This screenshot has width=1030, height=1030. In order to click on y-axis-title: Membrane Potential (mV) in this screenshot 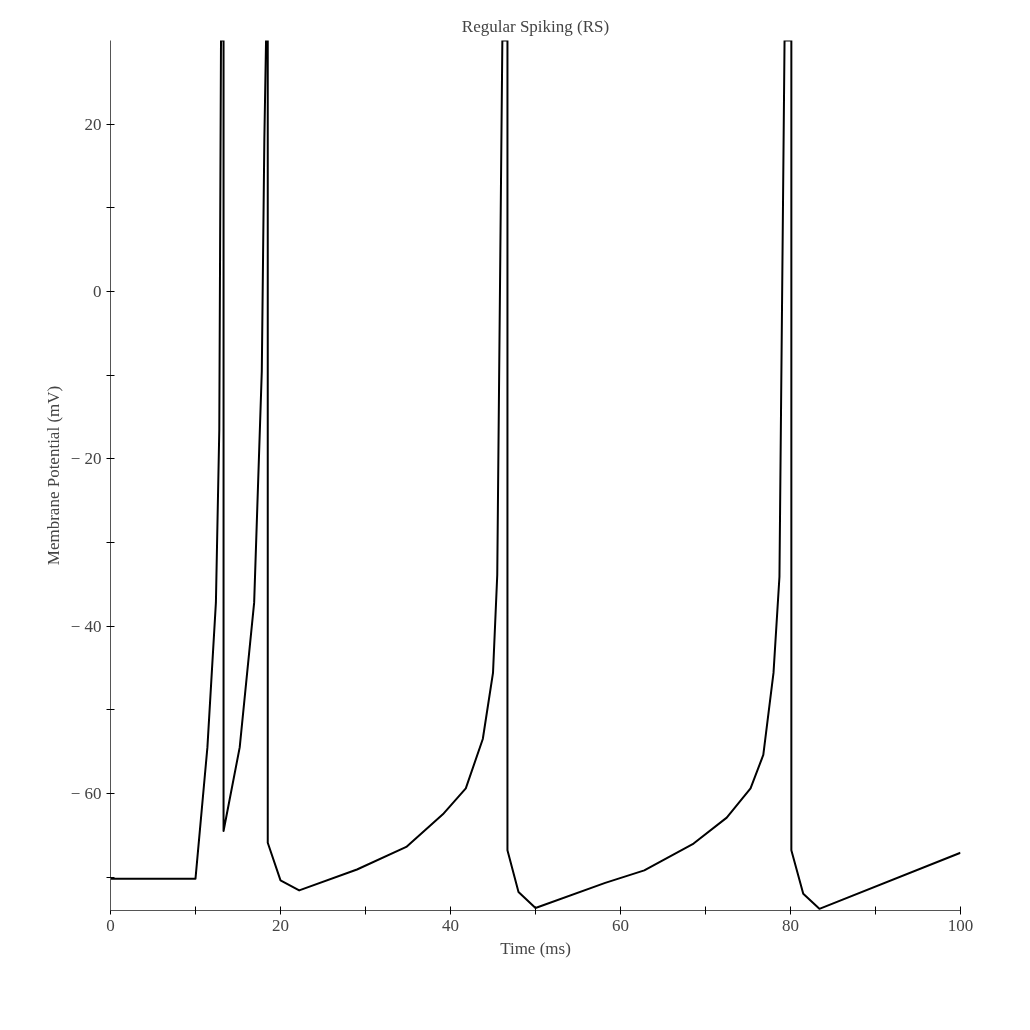, I will do `click(53, 475)`.